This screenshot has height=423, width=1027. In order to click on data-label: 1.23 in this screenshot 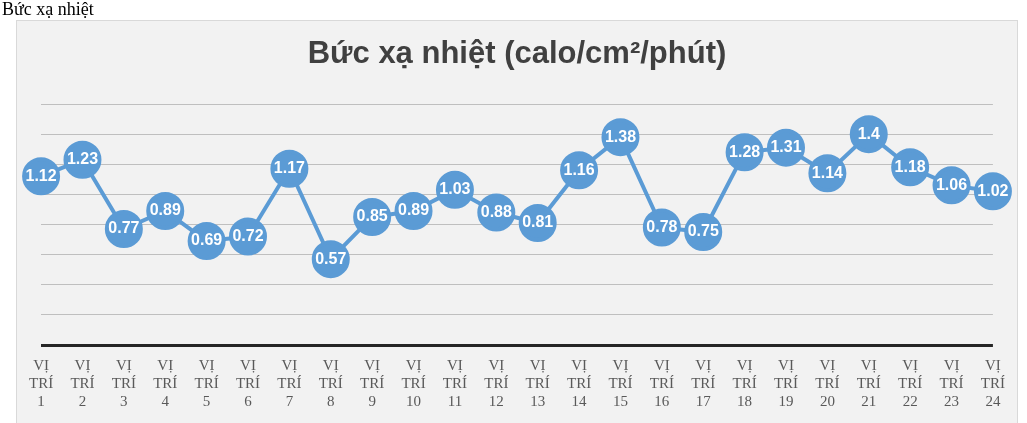, I will do `click(82, 159)`.